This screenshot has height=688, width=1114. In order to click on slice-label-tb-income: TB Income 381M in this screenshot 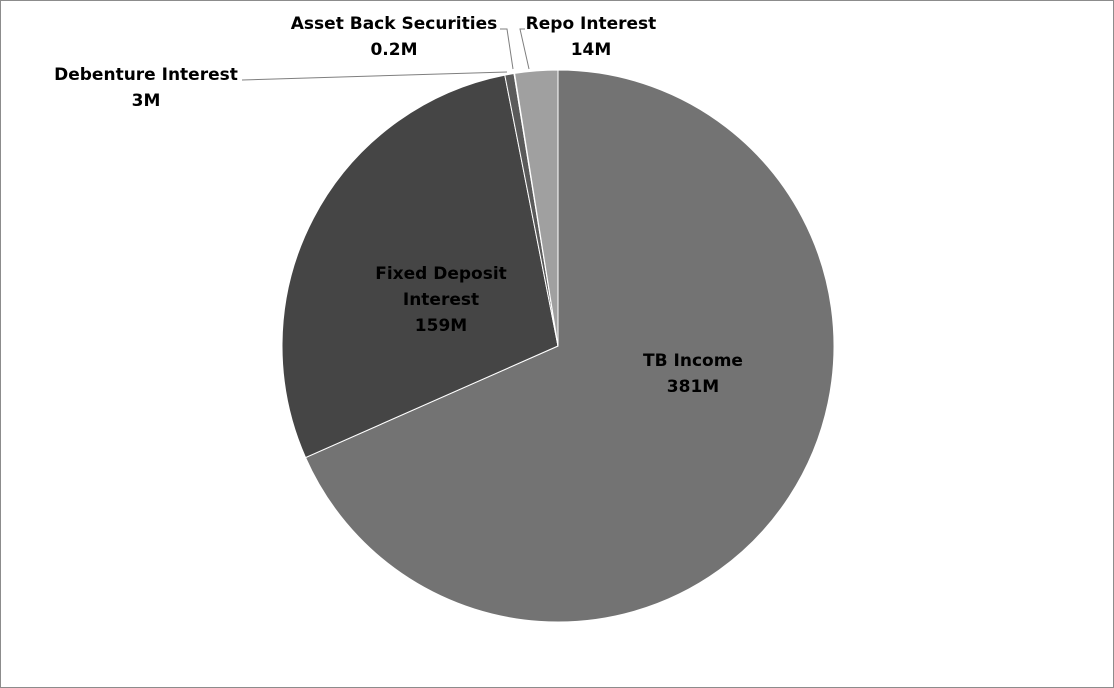, I will do `click(693, 374)`.